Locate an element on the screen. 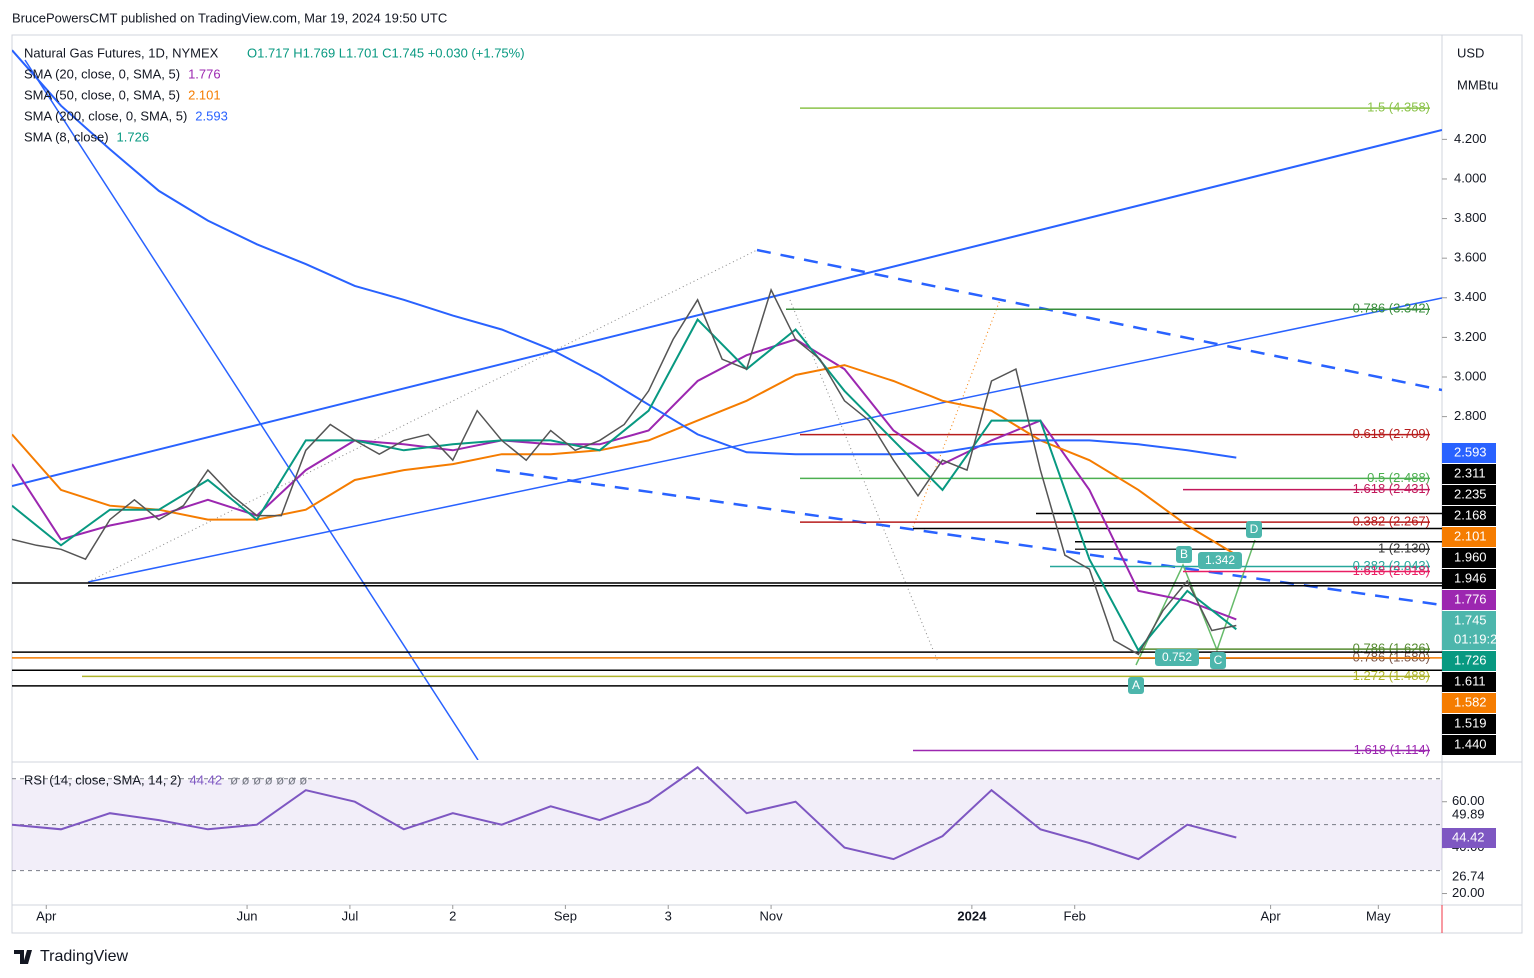  pattern-point-label: C is located at coordinates (1218, 660).